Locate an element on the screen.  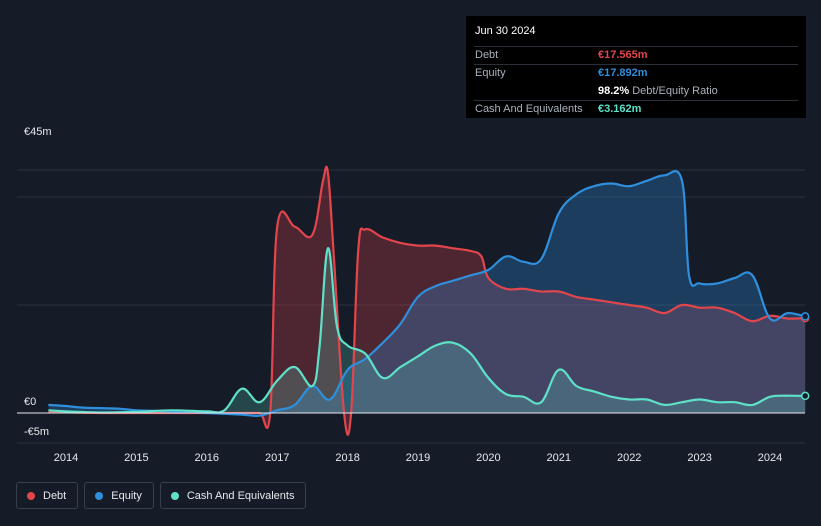
x-tick-label: 2017 is located at coordinates (277, 458).